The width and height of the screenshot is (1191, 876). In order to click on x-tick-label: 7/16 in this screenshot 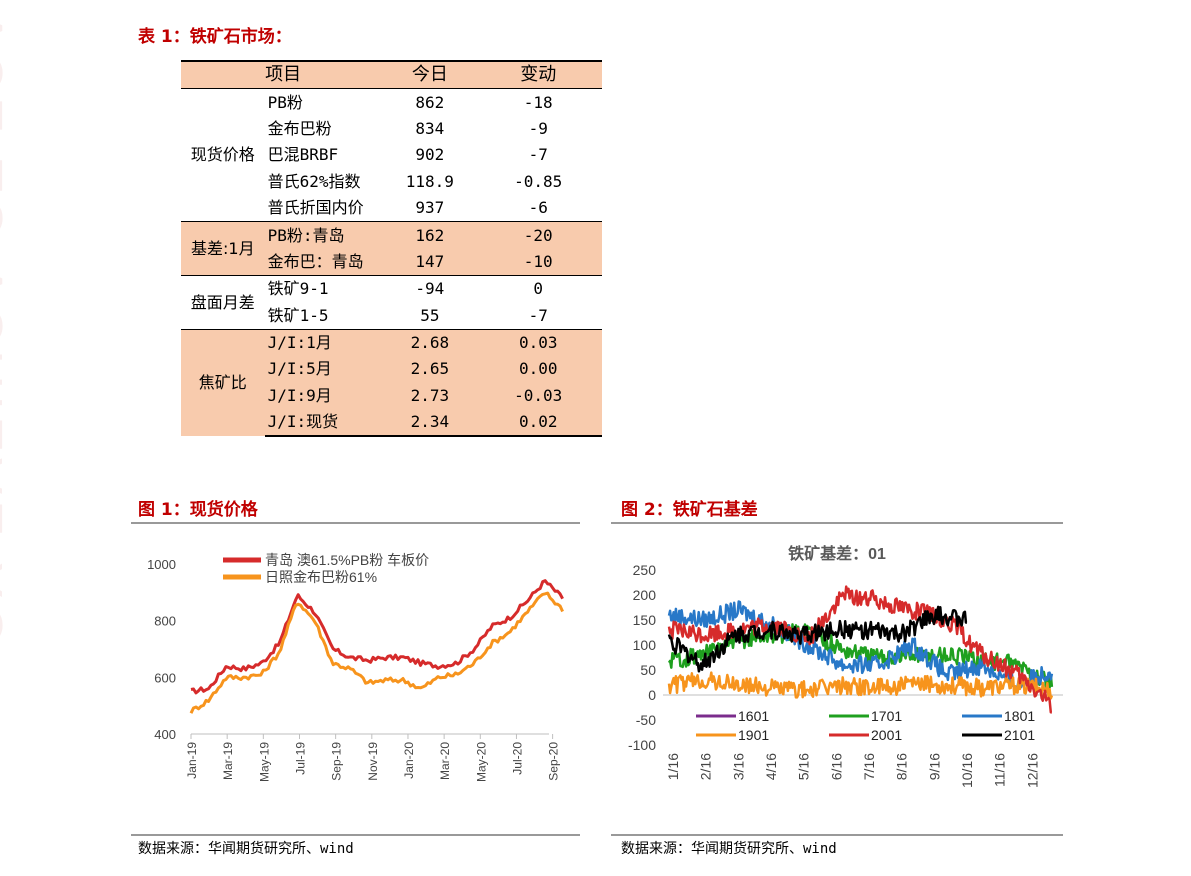, I will do `click(869, 766)`.